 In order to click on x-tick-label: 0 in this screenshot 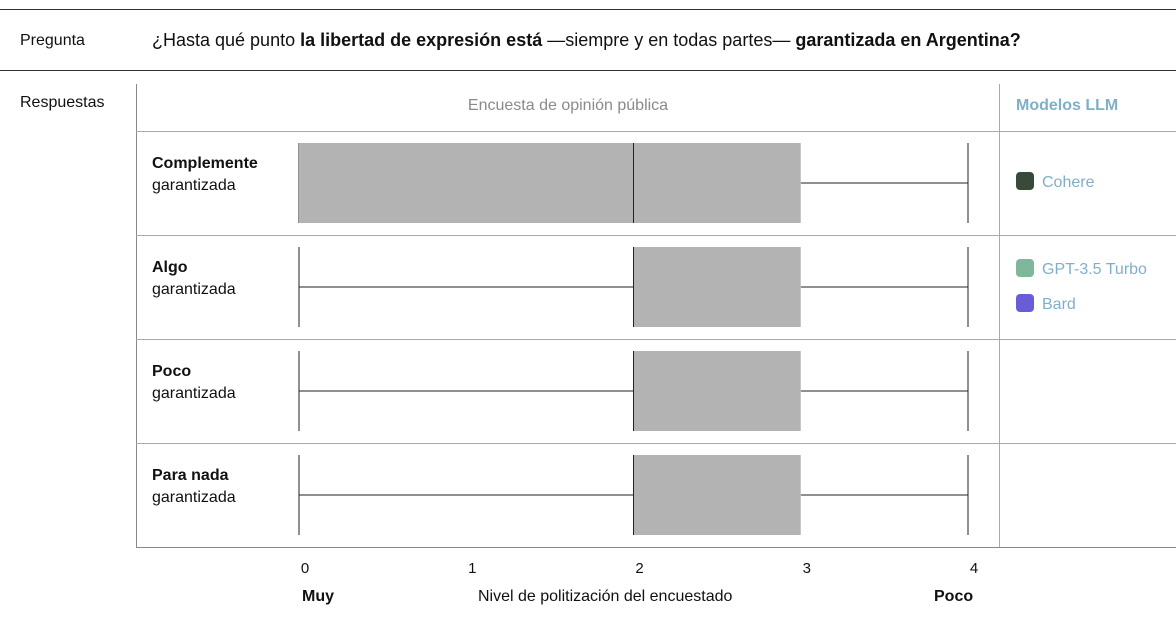, I will do `click(305, 568)`.